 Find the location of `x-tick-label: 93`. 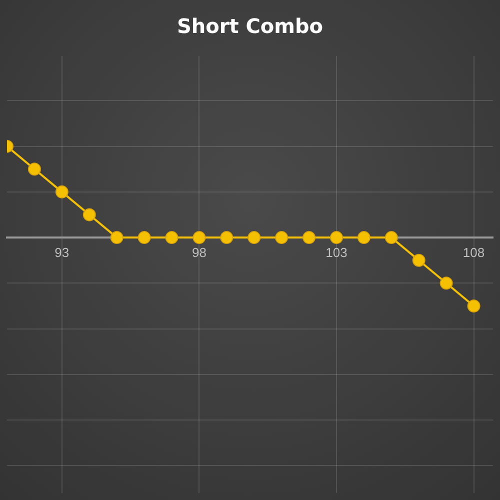

x-tick-label: 93 is located at coordinates (62, 252).